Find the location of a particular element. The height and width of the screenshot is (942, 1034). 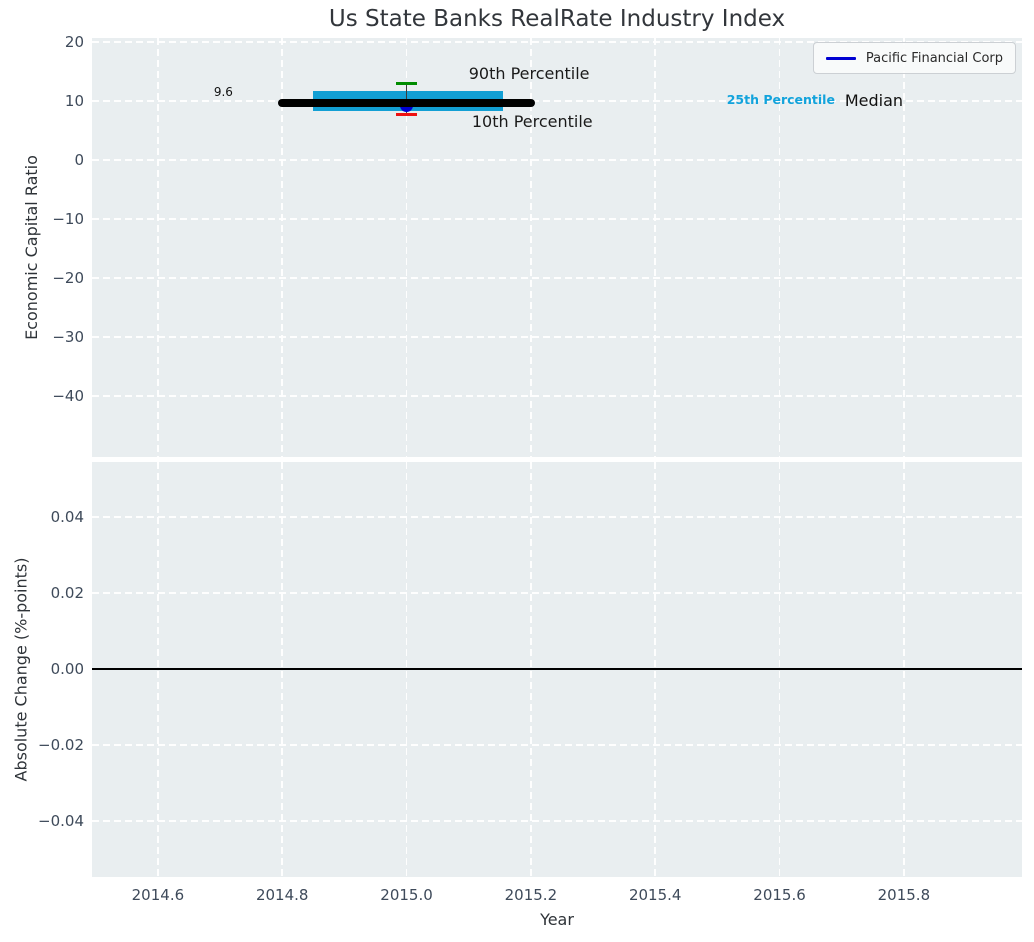

x-tick-label: 2014.8 is located at coordinates (282, 895).